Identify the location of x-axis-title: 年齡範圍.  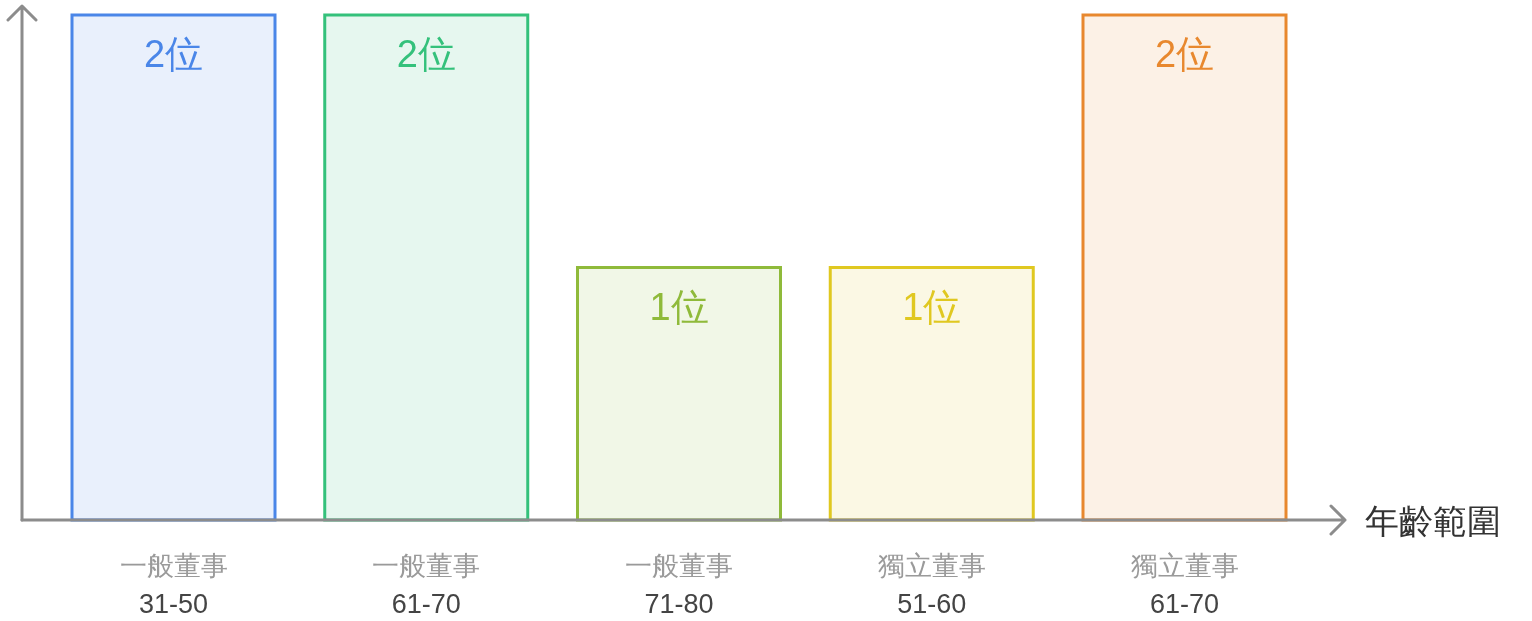
(1433, 521).